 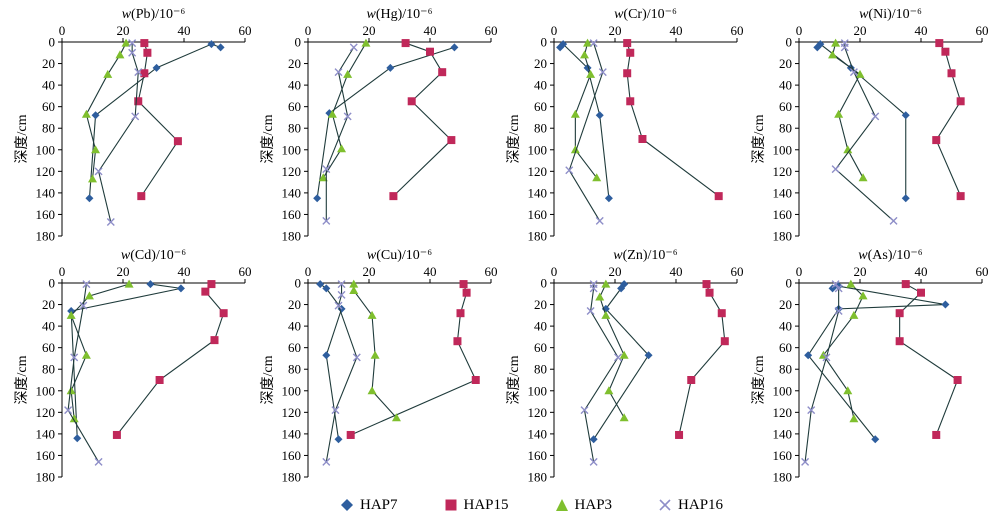 I want to click on legend-marker-hap3, so click(x=562, y=505).